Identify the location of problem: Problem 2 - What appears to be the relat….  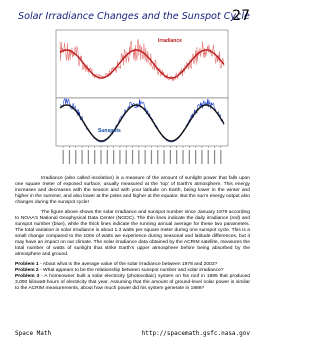
(132, 271).